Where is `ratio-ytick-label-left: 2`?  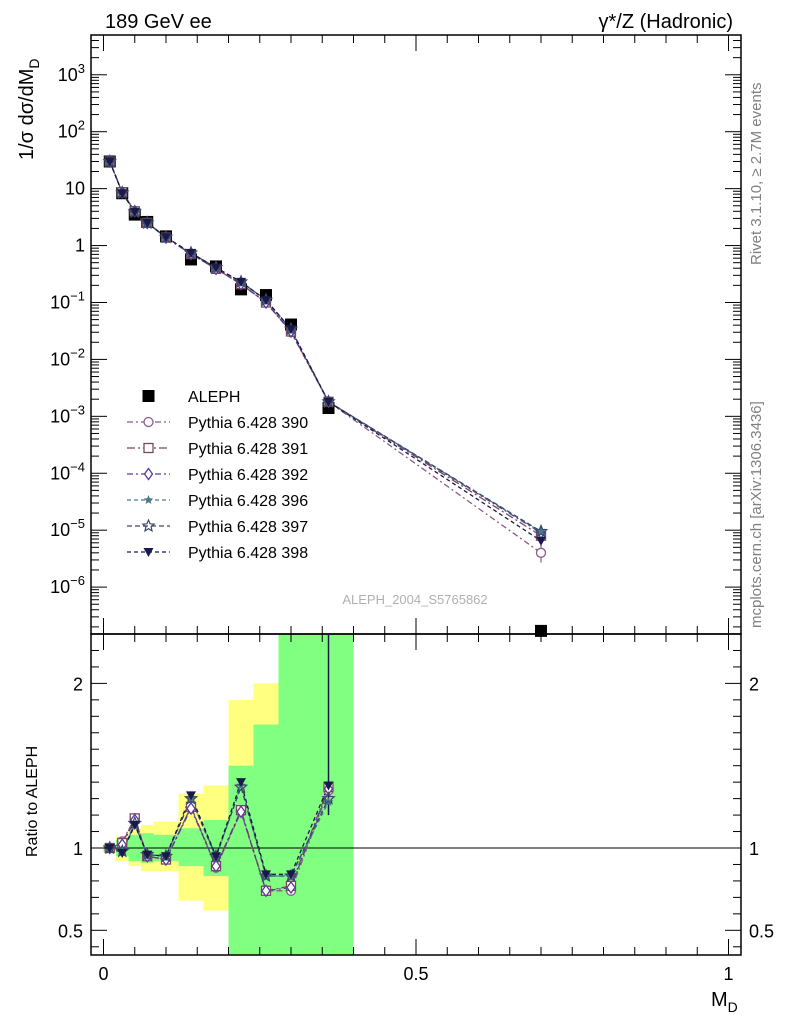
ratio-ytick-label-left: 2 is located at coordinates (78, 684).